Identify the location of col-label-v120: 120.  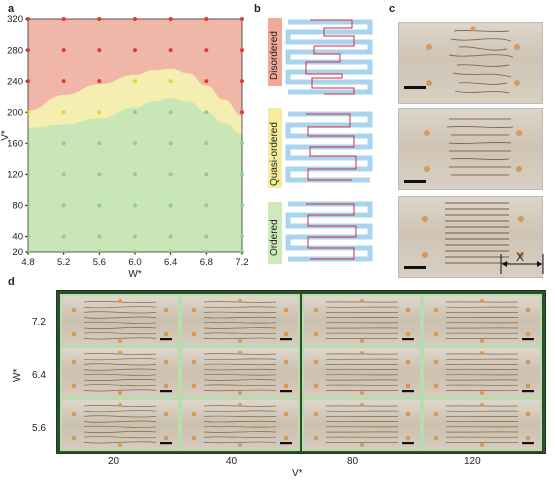
(472, 461).